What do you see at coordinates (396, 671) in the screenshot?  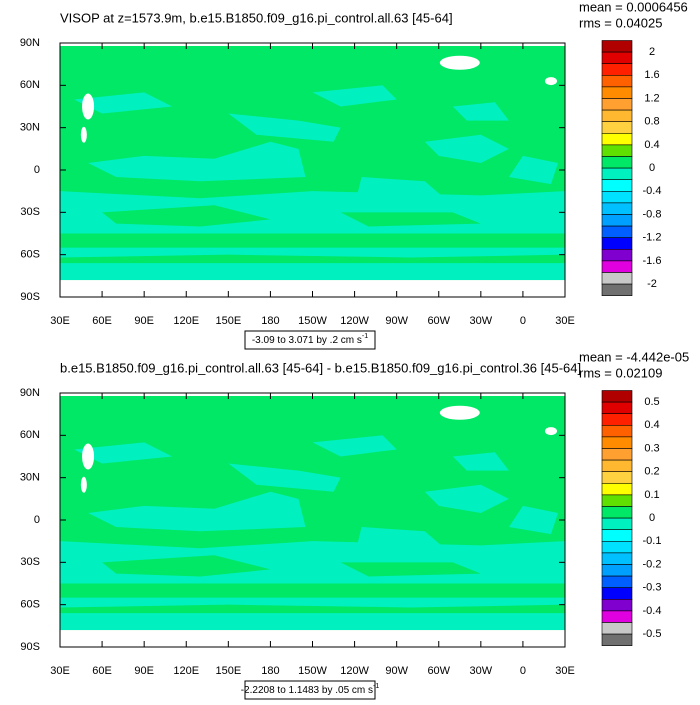 I see `lon-label: 90W` at bounding box center [396, 671].